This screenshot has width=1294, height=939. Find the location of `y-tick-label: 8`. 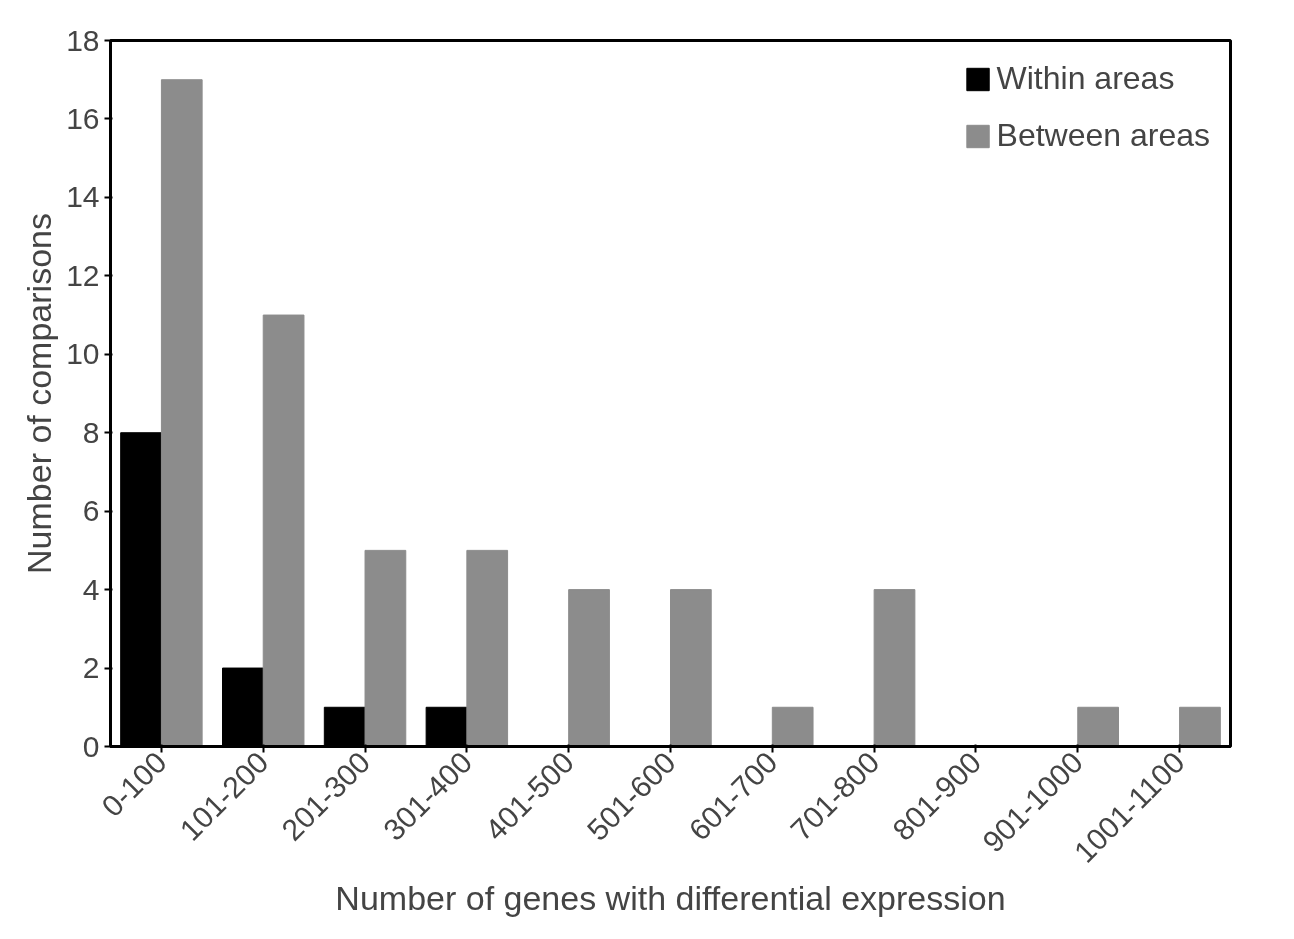

y-tick-label: 8 is located at coordinates (91, 432).